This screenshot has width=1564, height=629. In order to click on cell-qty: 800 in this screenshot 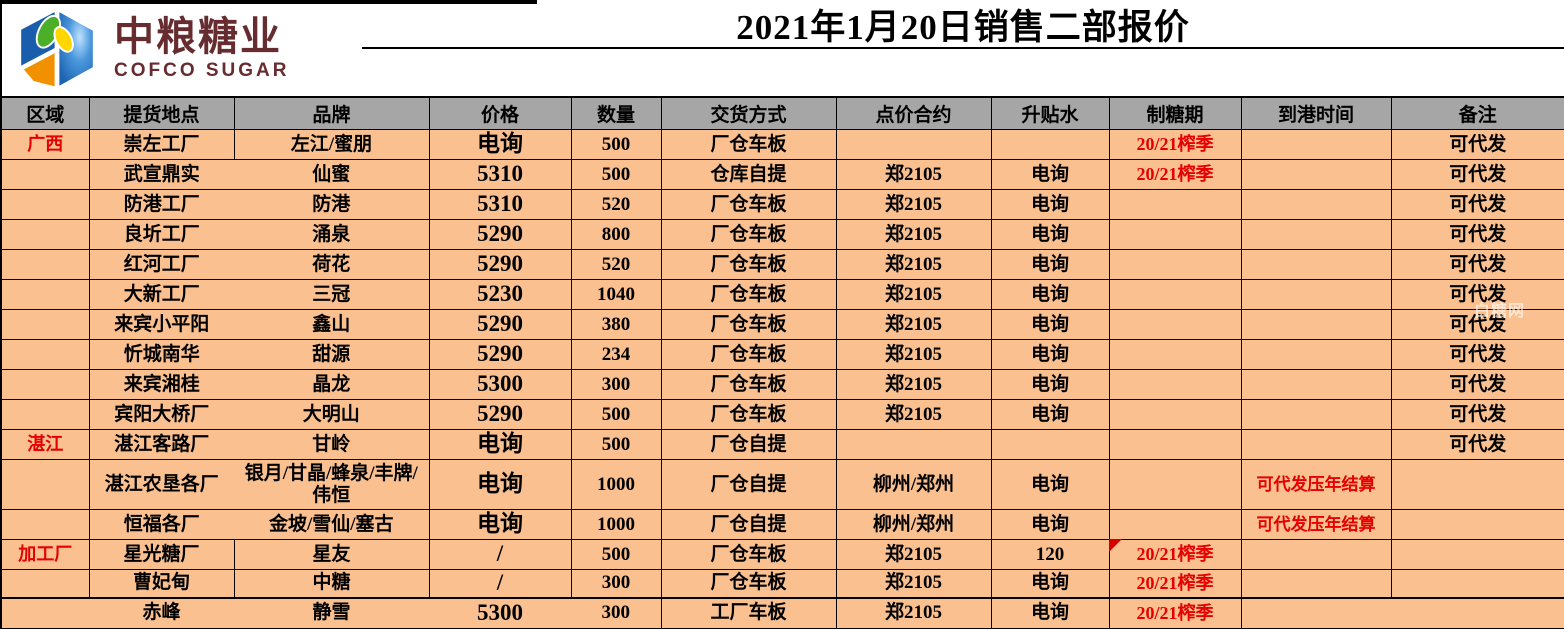, I will do `click(616, 234)`.